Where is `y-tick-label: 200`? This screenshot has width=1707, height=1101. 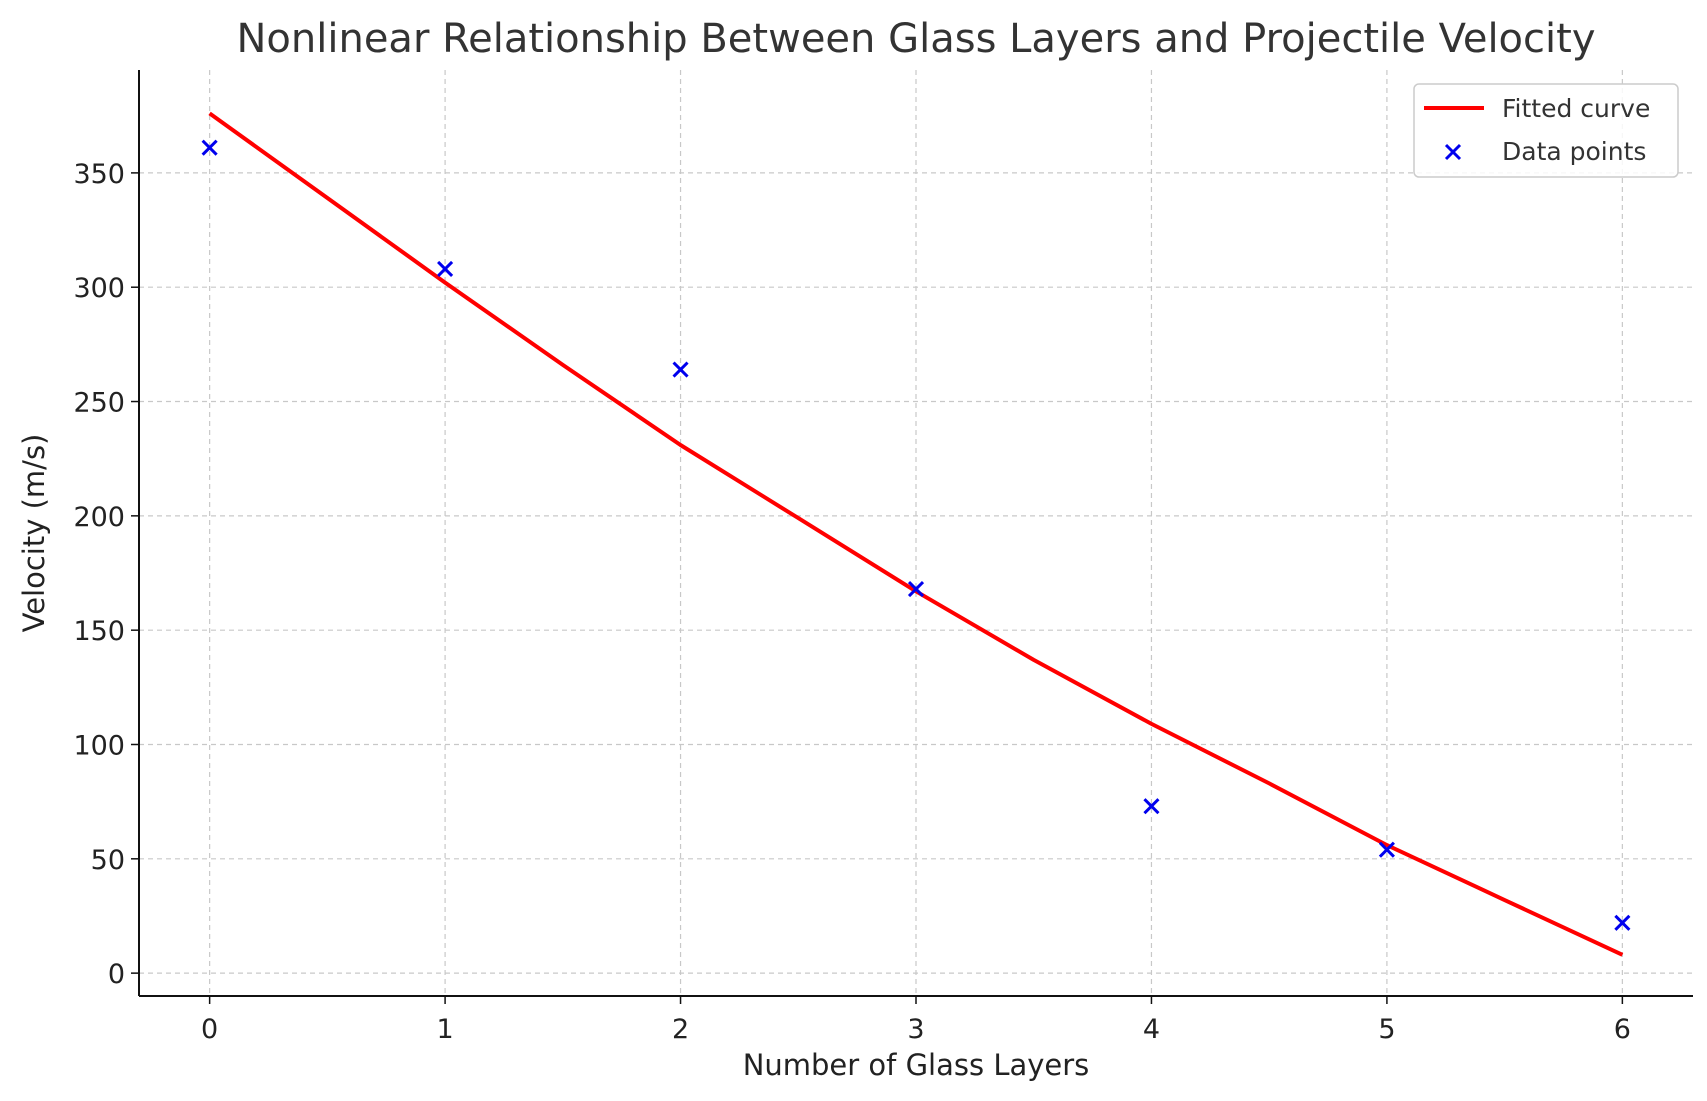 y-tick-label: 200 is located at coordinates (99, 517).